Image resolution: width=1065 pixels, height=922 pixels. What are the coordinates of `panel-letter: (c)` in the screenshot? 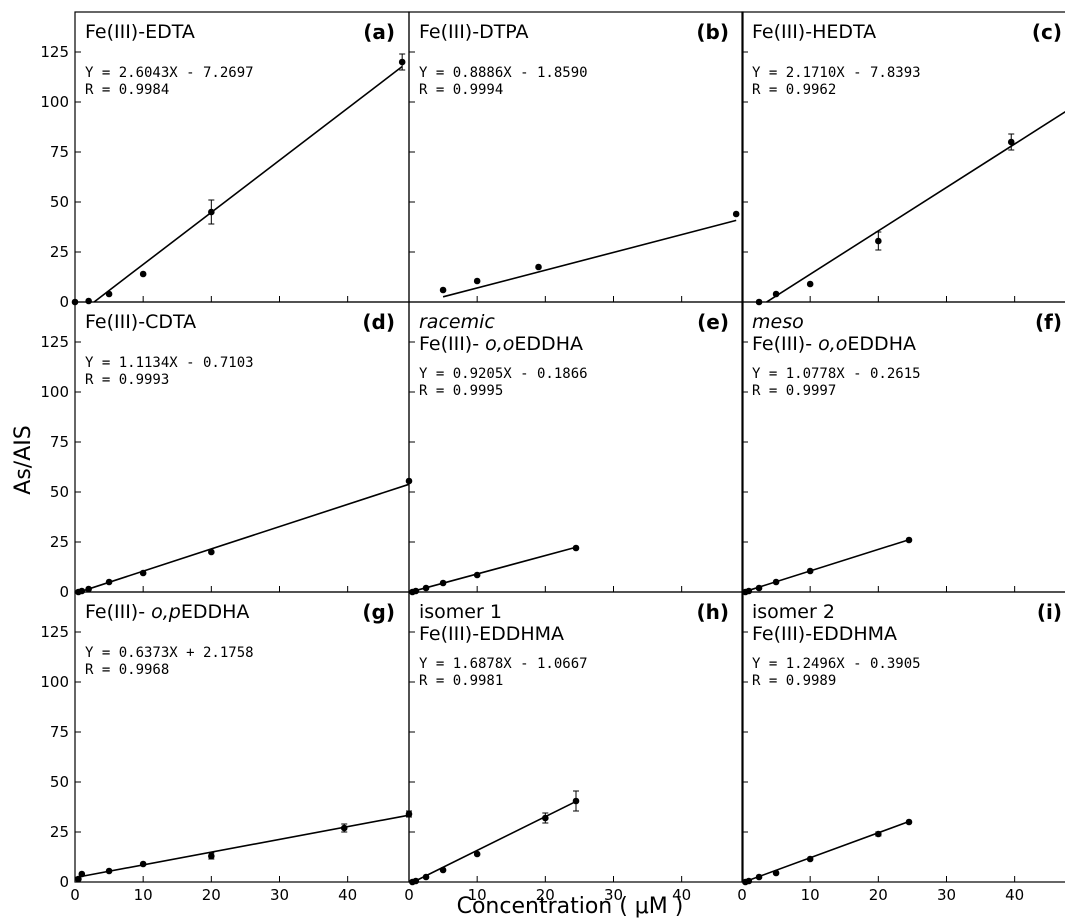 It's located at (1047, 32).